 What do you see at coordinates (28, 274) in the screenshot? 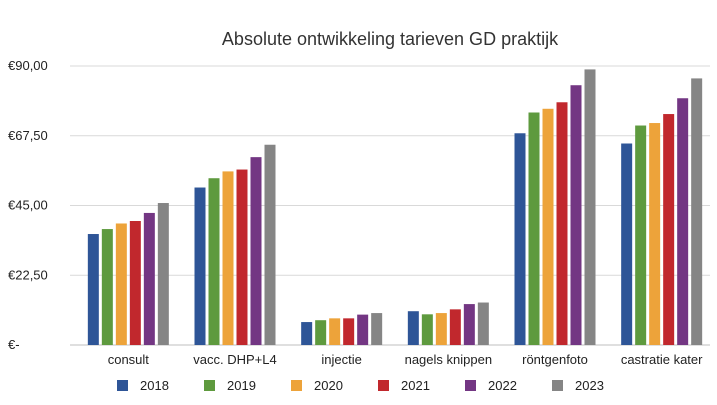
I see `y-tick-label: €22,50` at bounding box center [28, 274].